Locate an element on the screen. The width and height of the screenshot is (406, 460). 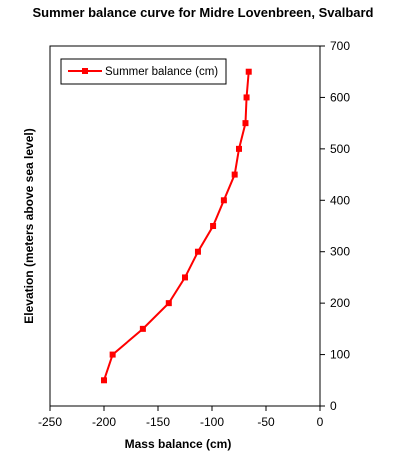
legend-label: Summer balance (cm) is located at coordinates (161, 72).